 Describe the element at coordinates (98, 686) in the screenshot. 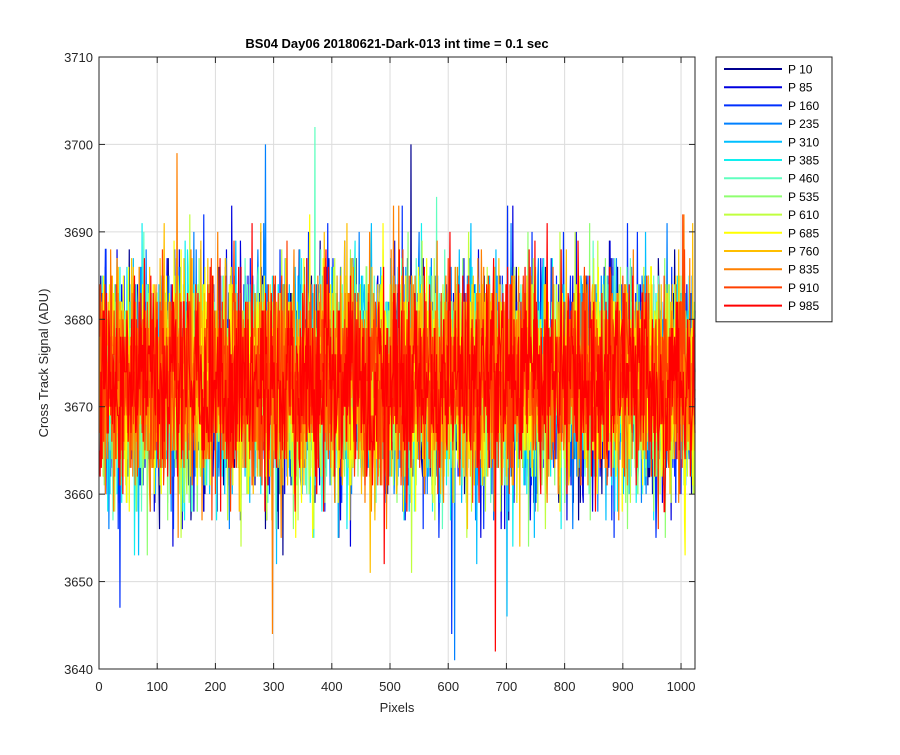

I see `x-tick-label: 0` at that location.